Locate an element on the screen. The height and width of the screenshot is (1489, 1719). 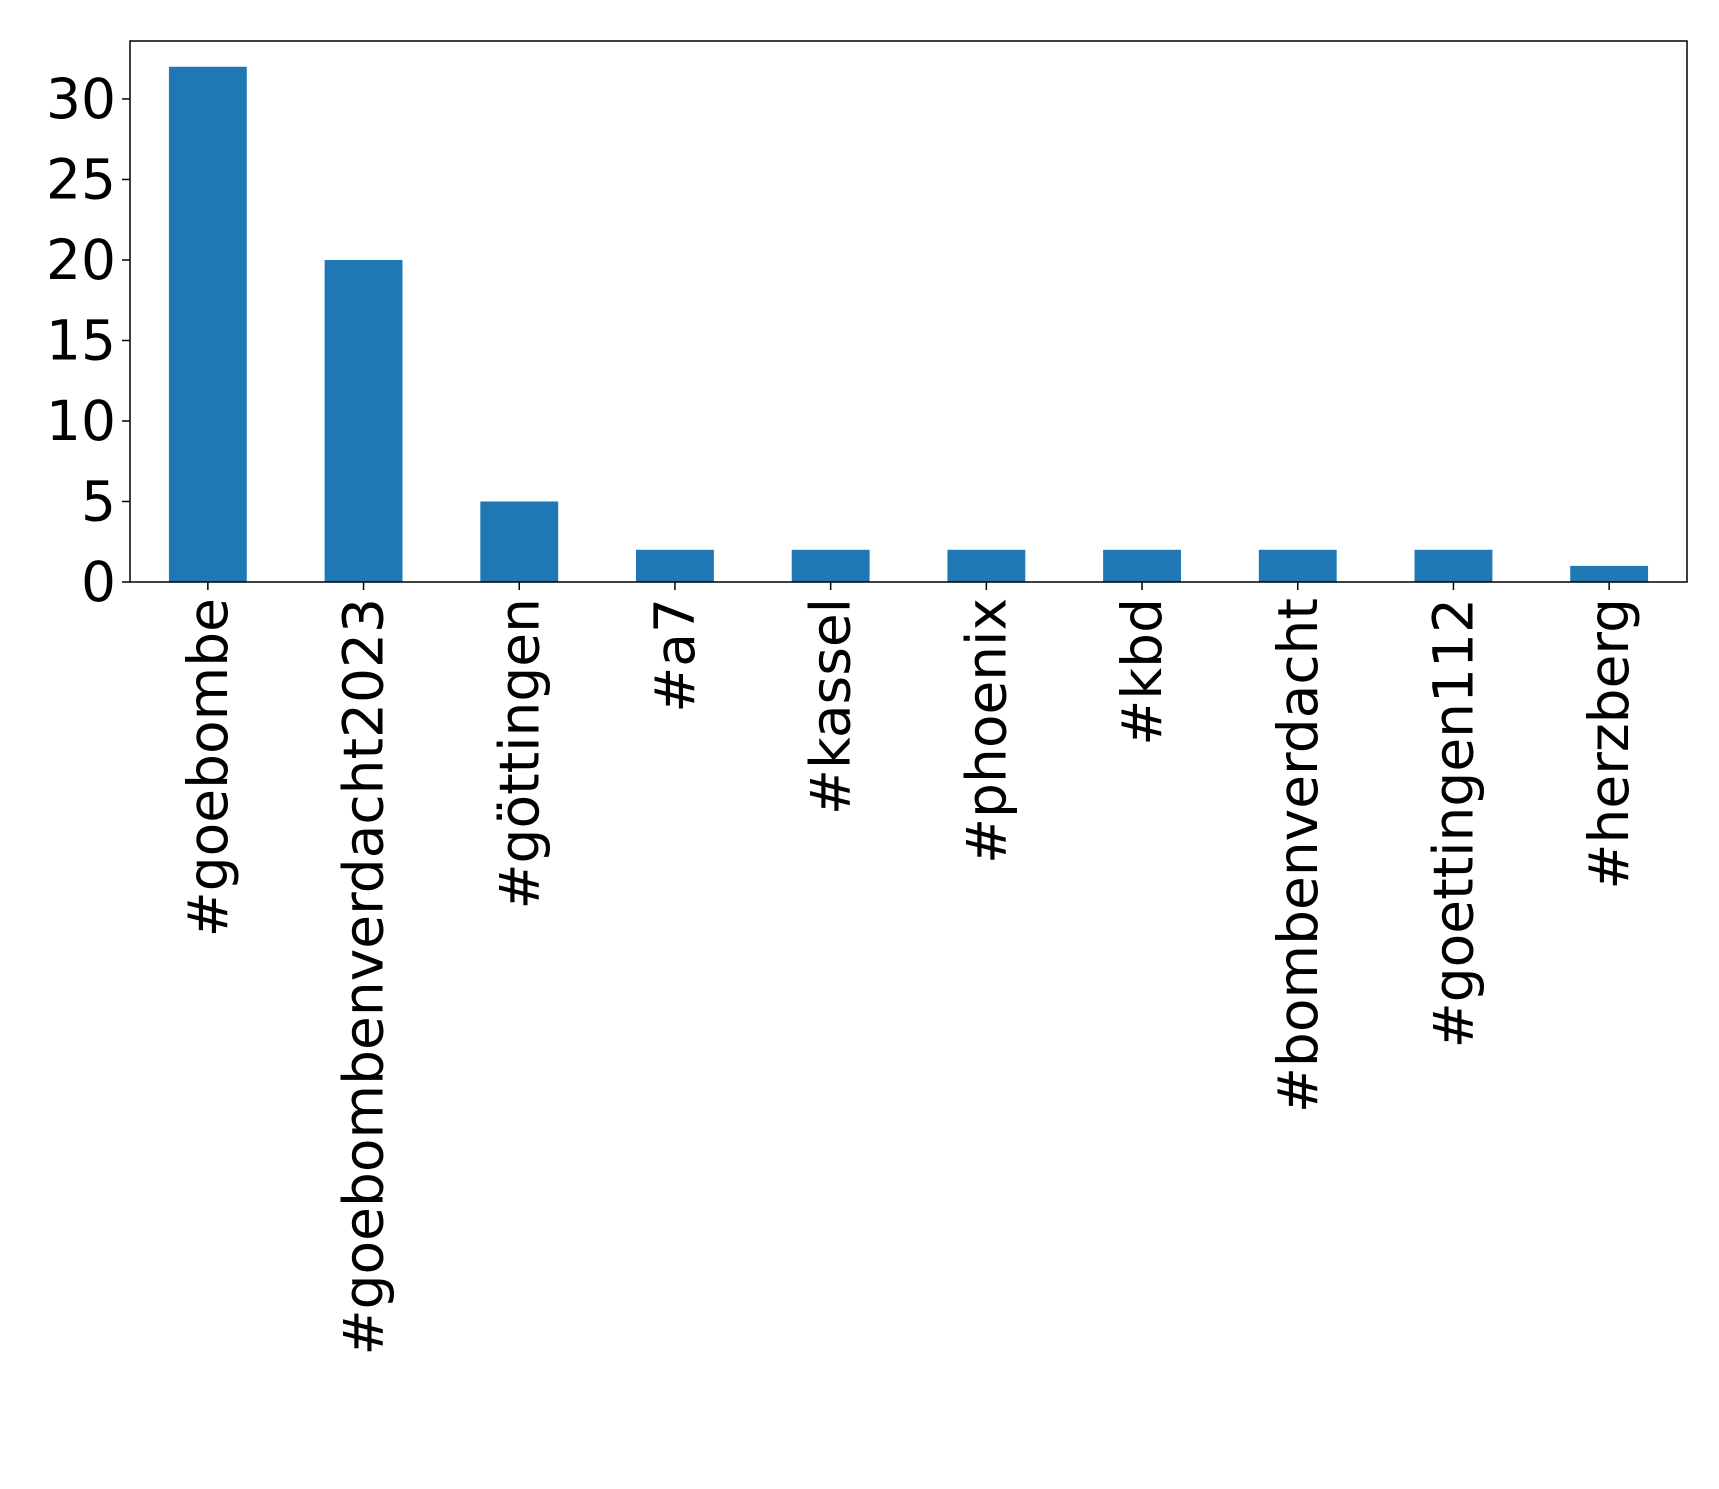
x-tick-label: #phoenix is located at coordinates (986, 731).